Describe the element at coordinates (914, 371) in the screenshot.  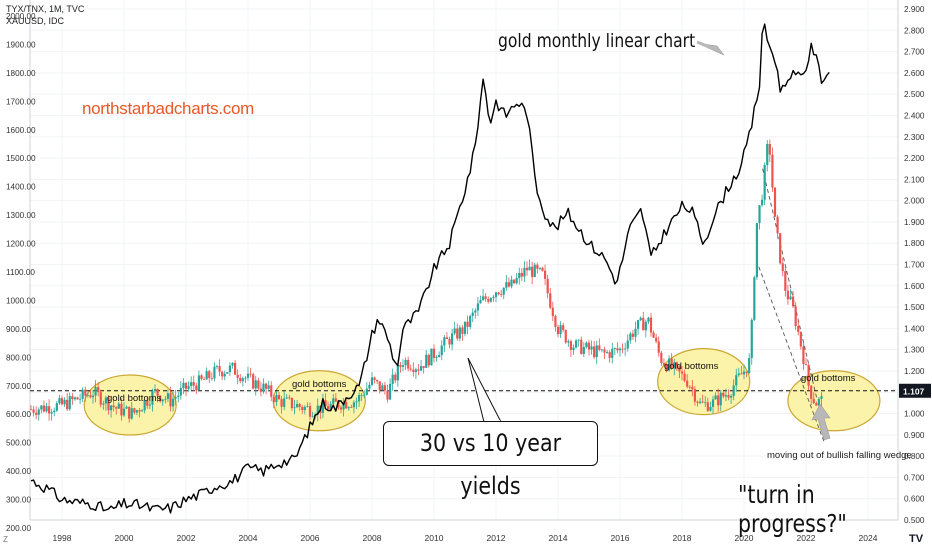
I see `right-tick-1.200: 1.200` at that location.